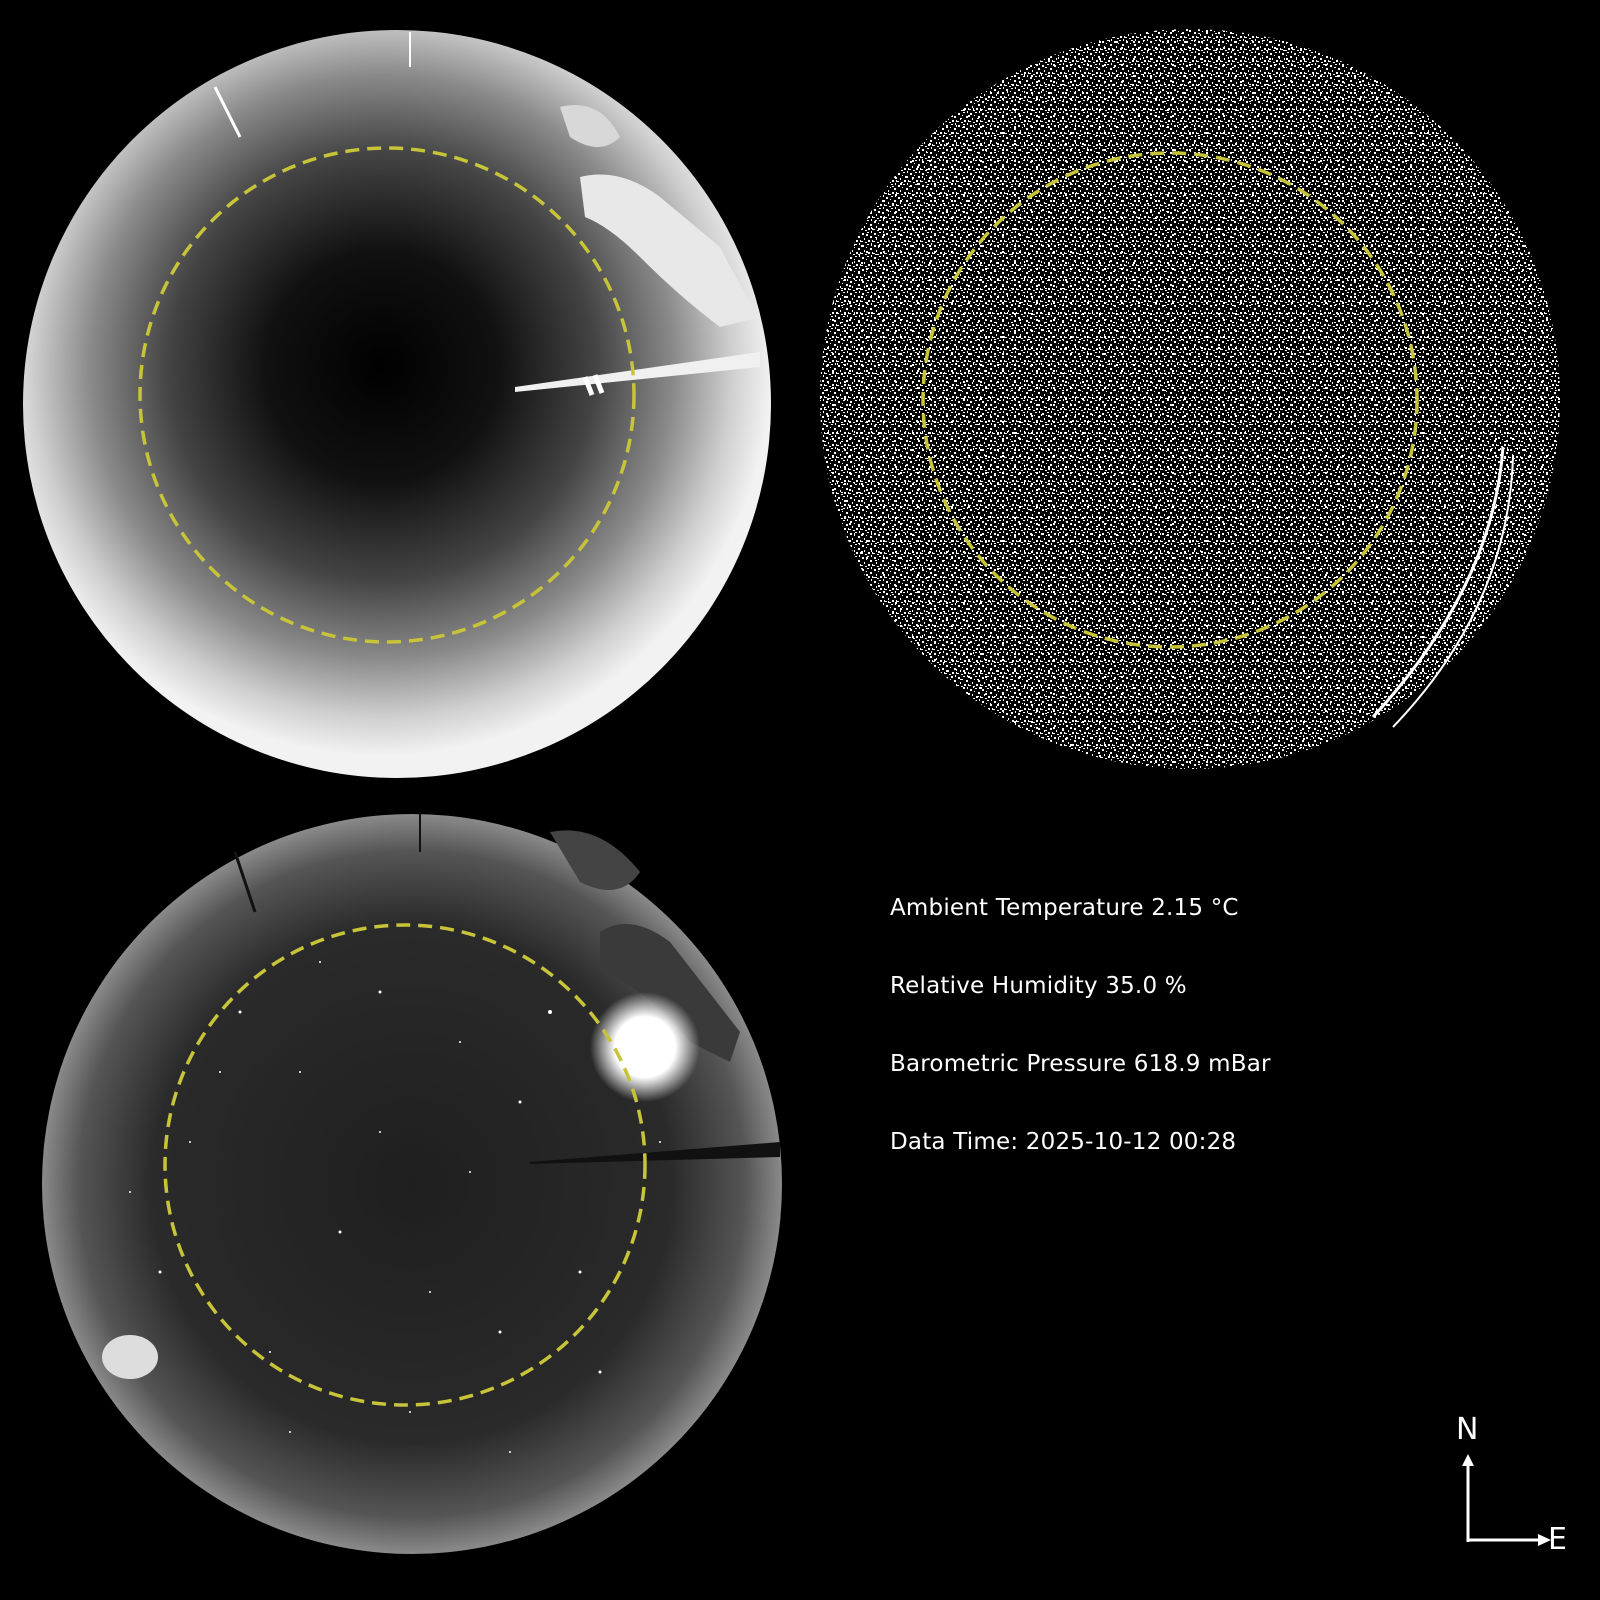 This screenshot has height=1600, width=1600. I want to click on moon, so click(645, 1047).